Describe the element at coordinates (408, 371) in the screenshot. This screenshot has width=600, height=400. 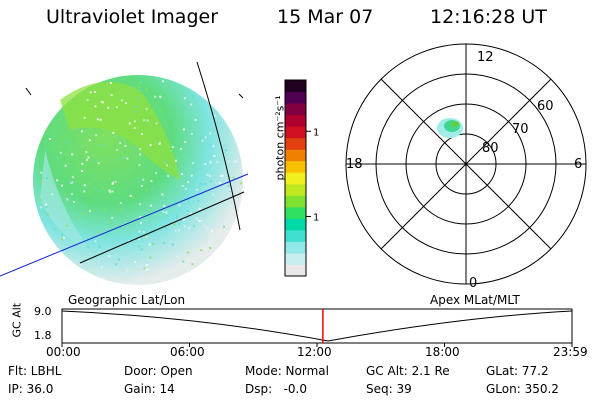
I see `status-gc-alt: GC Alt: 2.1 Re` at that location.